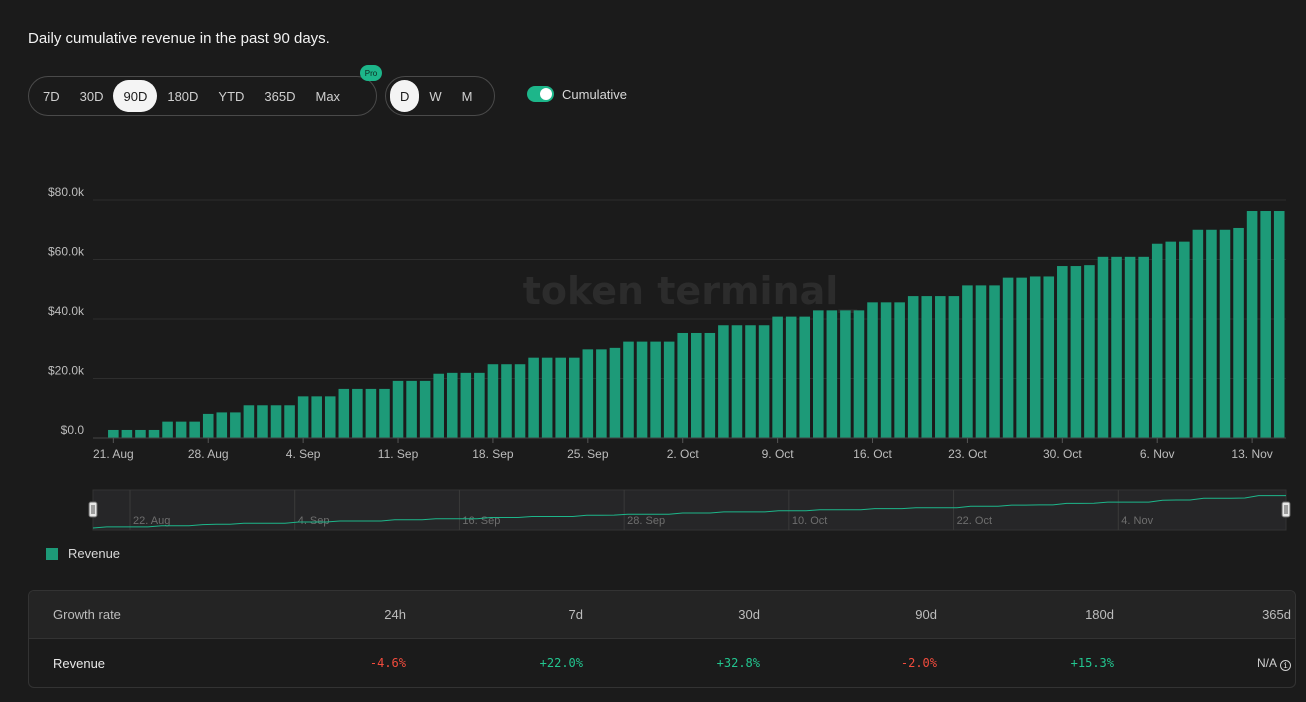 This screenshot has height=702, width=1306. What do you see at coordinates (83, 553) in the screenshot?
I see `legend: Revenue` at bounding box center [83, 553].